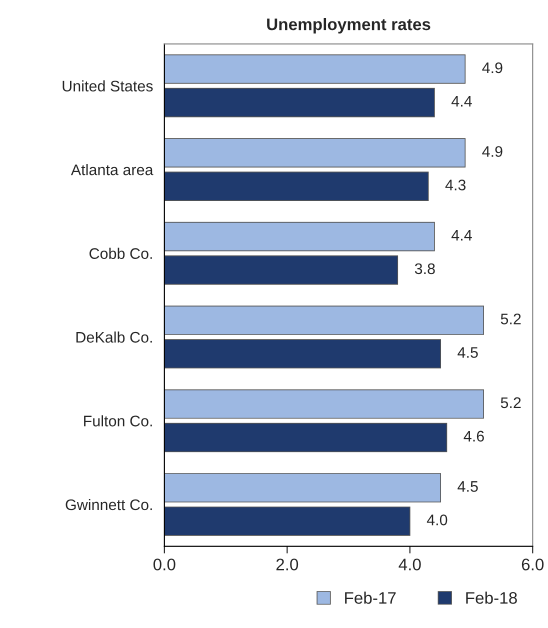  What do you see at coordinates (348, 26) in the screenshot?
I see `chart-title: Unemployment rates` at bounding box center [348, 26].